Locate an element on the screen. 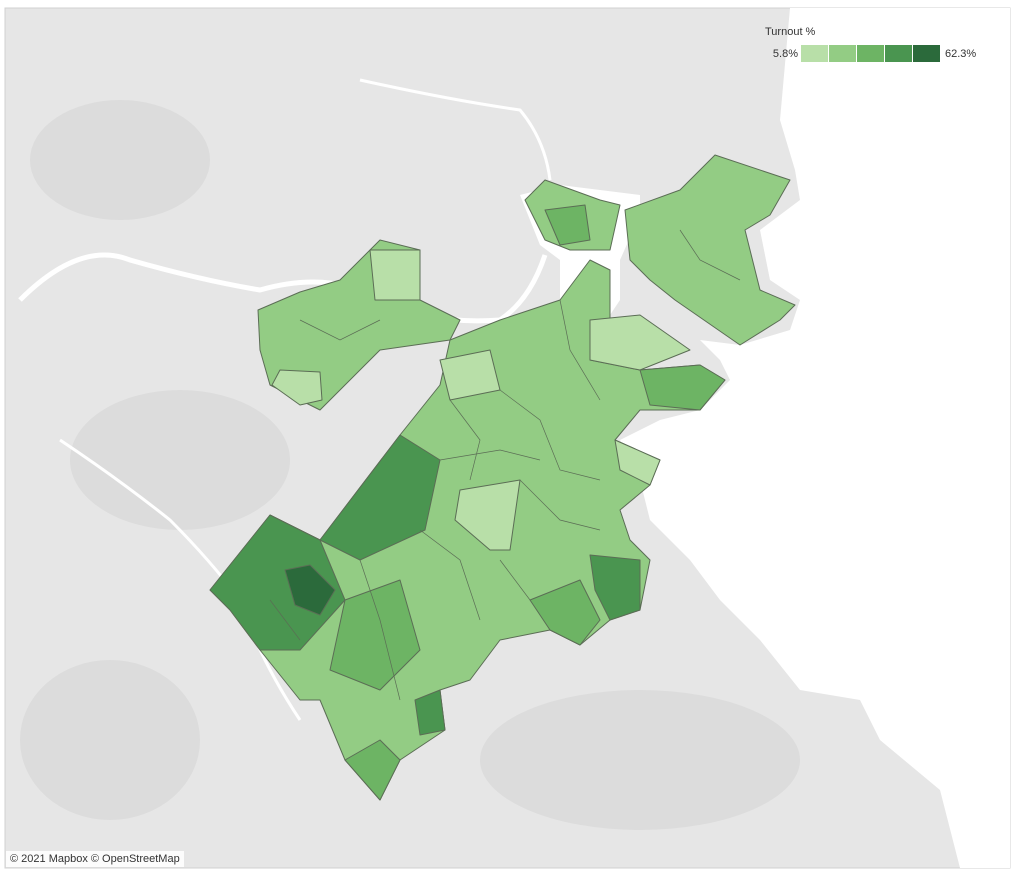 The width and height of the screenshot is (1016, 881). legend-min: 5.8% is located at coordinates (785, 54).